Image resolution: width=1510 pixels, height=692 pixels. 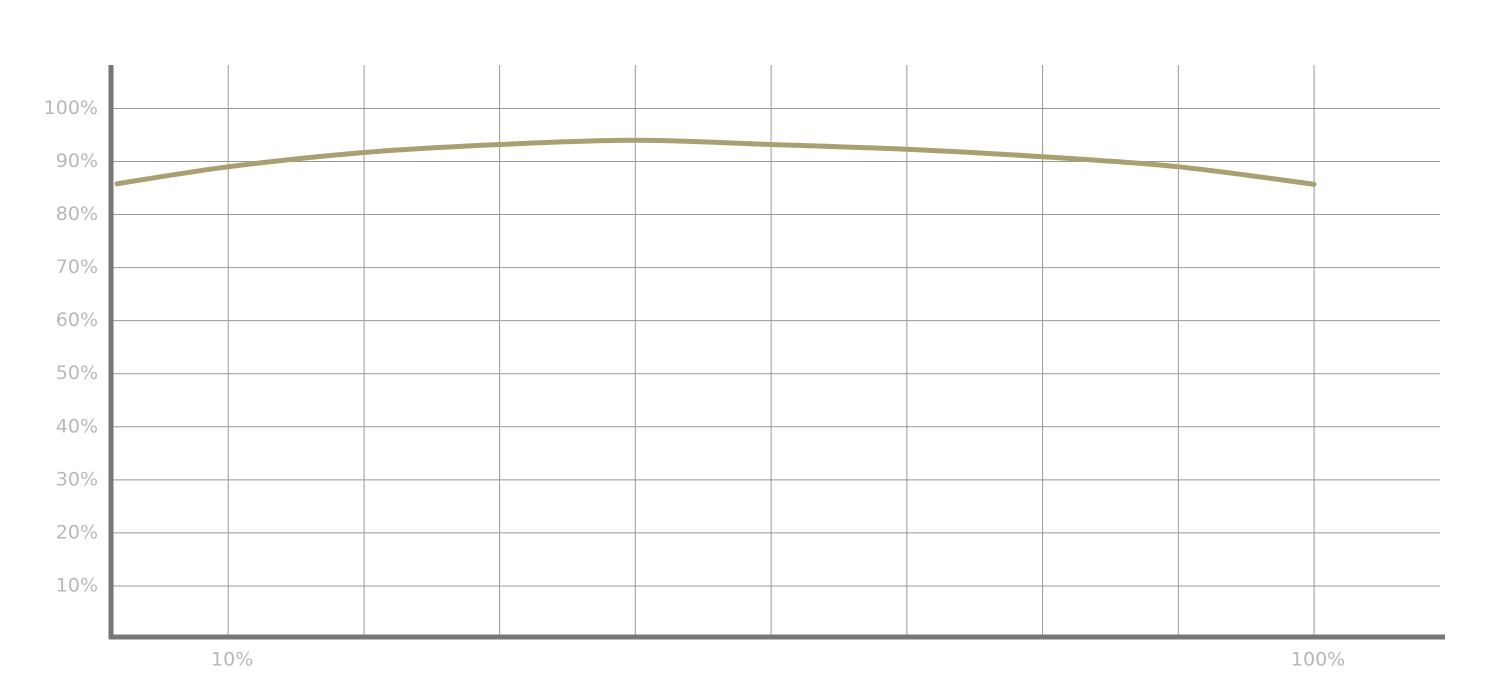 What do you see at coordinates (77, 214) in the screenshot?
I see `y-tick-label: 80%` at bounding box center [77, 214].